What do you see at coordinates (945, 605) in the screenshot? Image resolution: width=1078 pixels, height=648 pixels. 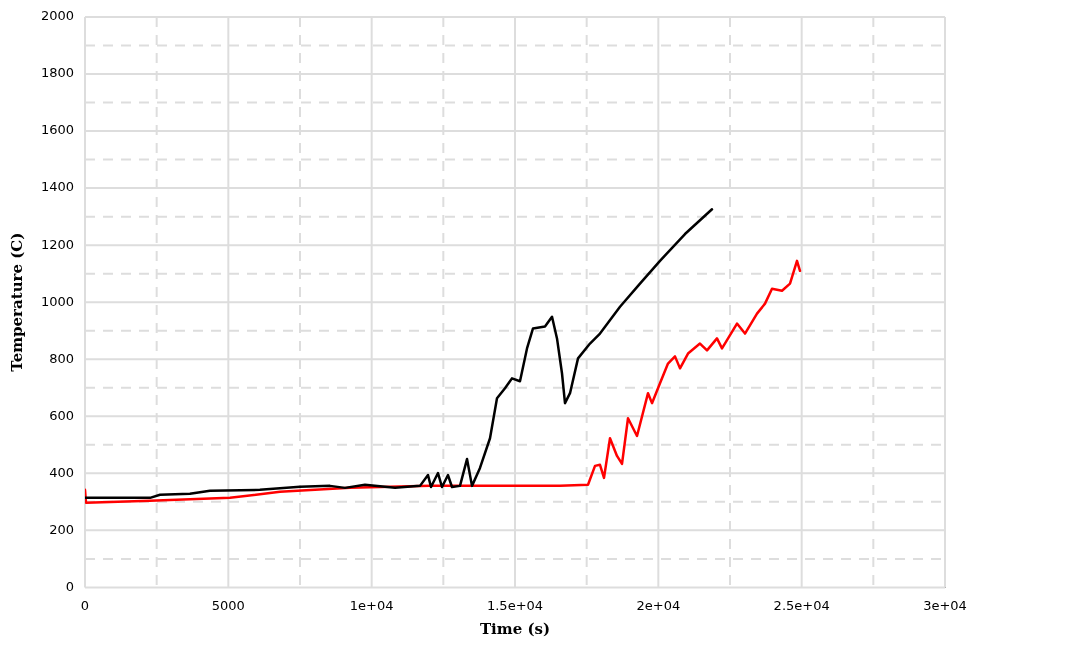 I see `x-tick-label: 3e+04` at bounding box center [945, 605].